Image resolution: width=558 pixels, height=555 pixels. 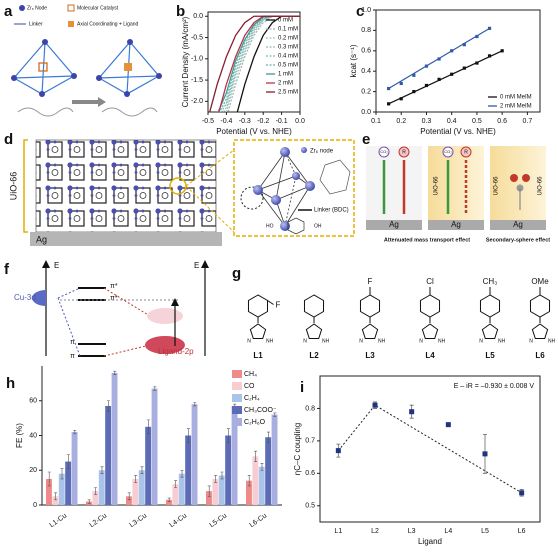 I want to click on x-tick-label: -0.2, so click(x=263, y=121).